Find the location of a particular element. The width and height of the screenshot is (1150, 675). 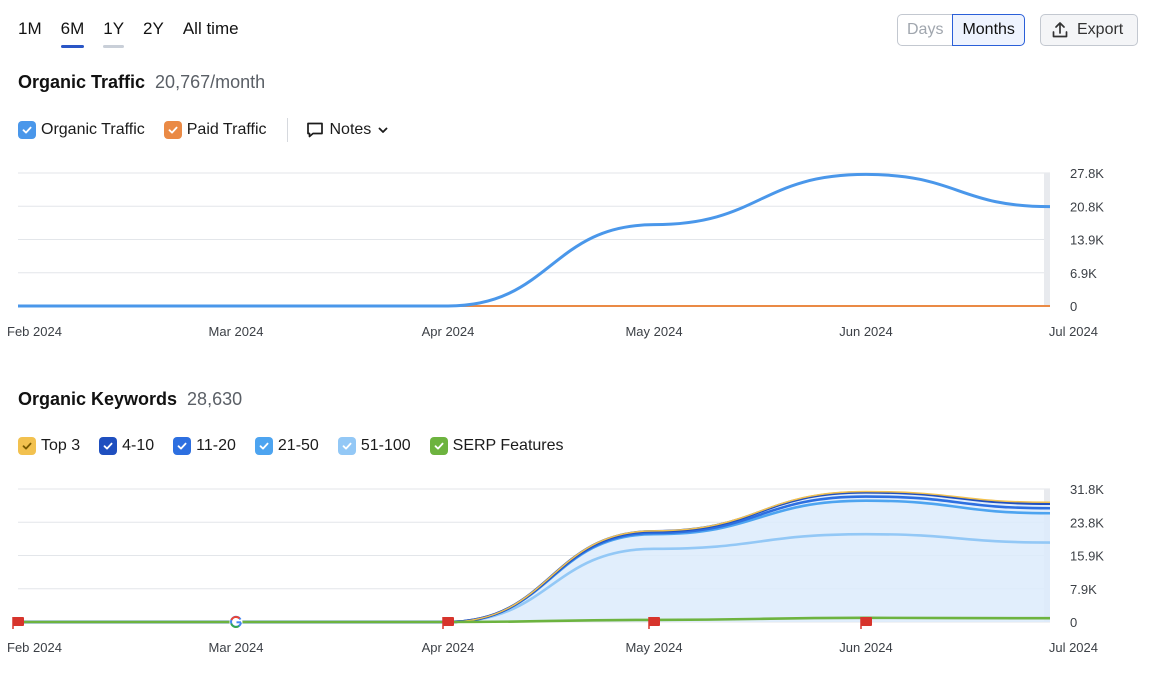

legend-kw-4-10: 4-10 is located at coordinates (126, 446).